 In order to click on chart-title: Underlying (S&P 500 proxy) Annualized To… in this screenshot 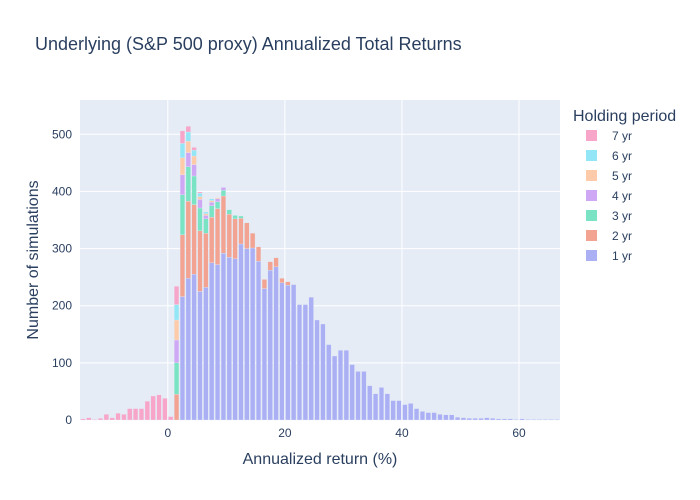, I will do `click(248, 44)`.